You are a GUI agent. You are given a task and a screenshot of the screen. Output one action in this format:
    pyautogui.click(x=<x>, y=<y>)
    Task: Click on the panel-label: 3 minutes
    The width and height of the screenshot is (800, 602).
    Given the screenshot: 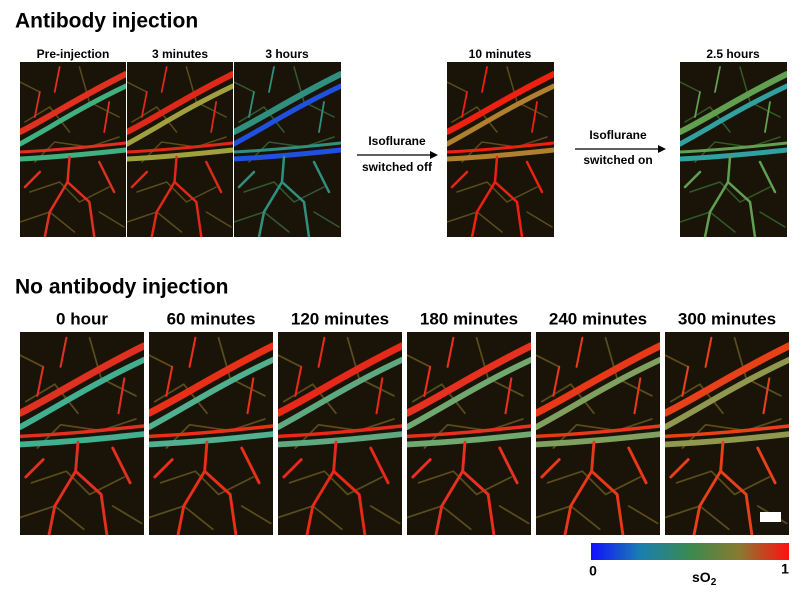 What is the action you would take?
    pyautogui.click(x=180, y=54)
    